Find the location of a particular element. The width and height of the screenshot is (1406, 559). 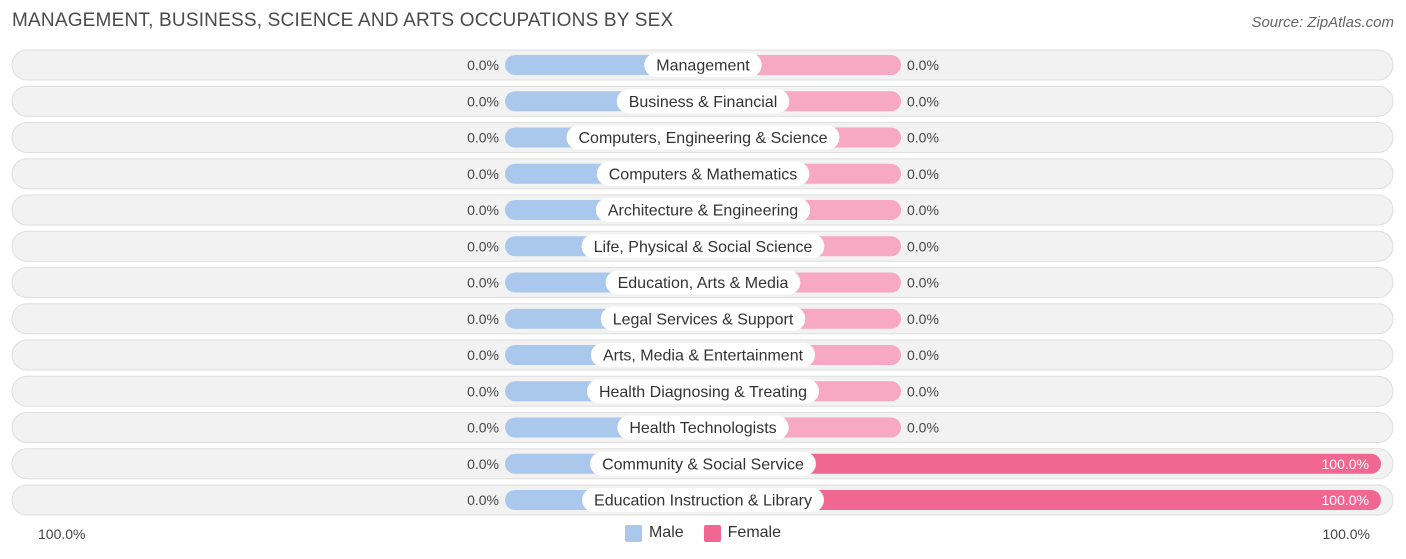

category-label-group: Community & Social Service is located at coordinates (703, 463).